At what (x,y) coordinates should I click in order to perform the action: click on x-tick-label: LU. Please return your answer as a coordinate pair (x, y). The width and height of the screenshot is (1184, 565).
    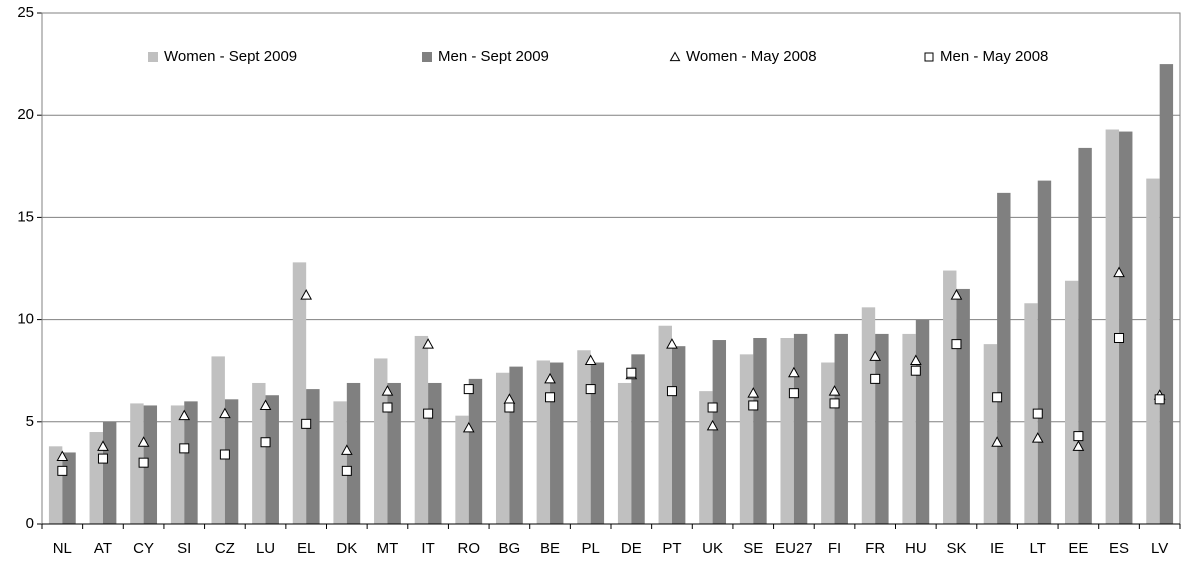
    Looking at the image, I should click on (265, 548).